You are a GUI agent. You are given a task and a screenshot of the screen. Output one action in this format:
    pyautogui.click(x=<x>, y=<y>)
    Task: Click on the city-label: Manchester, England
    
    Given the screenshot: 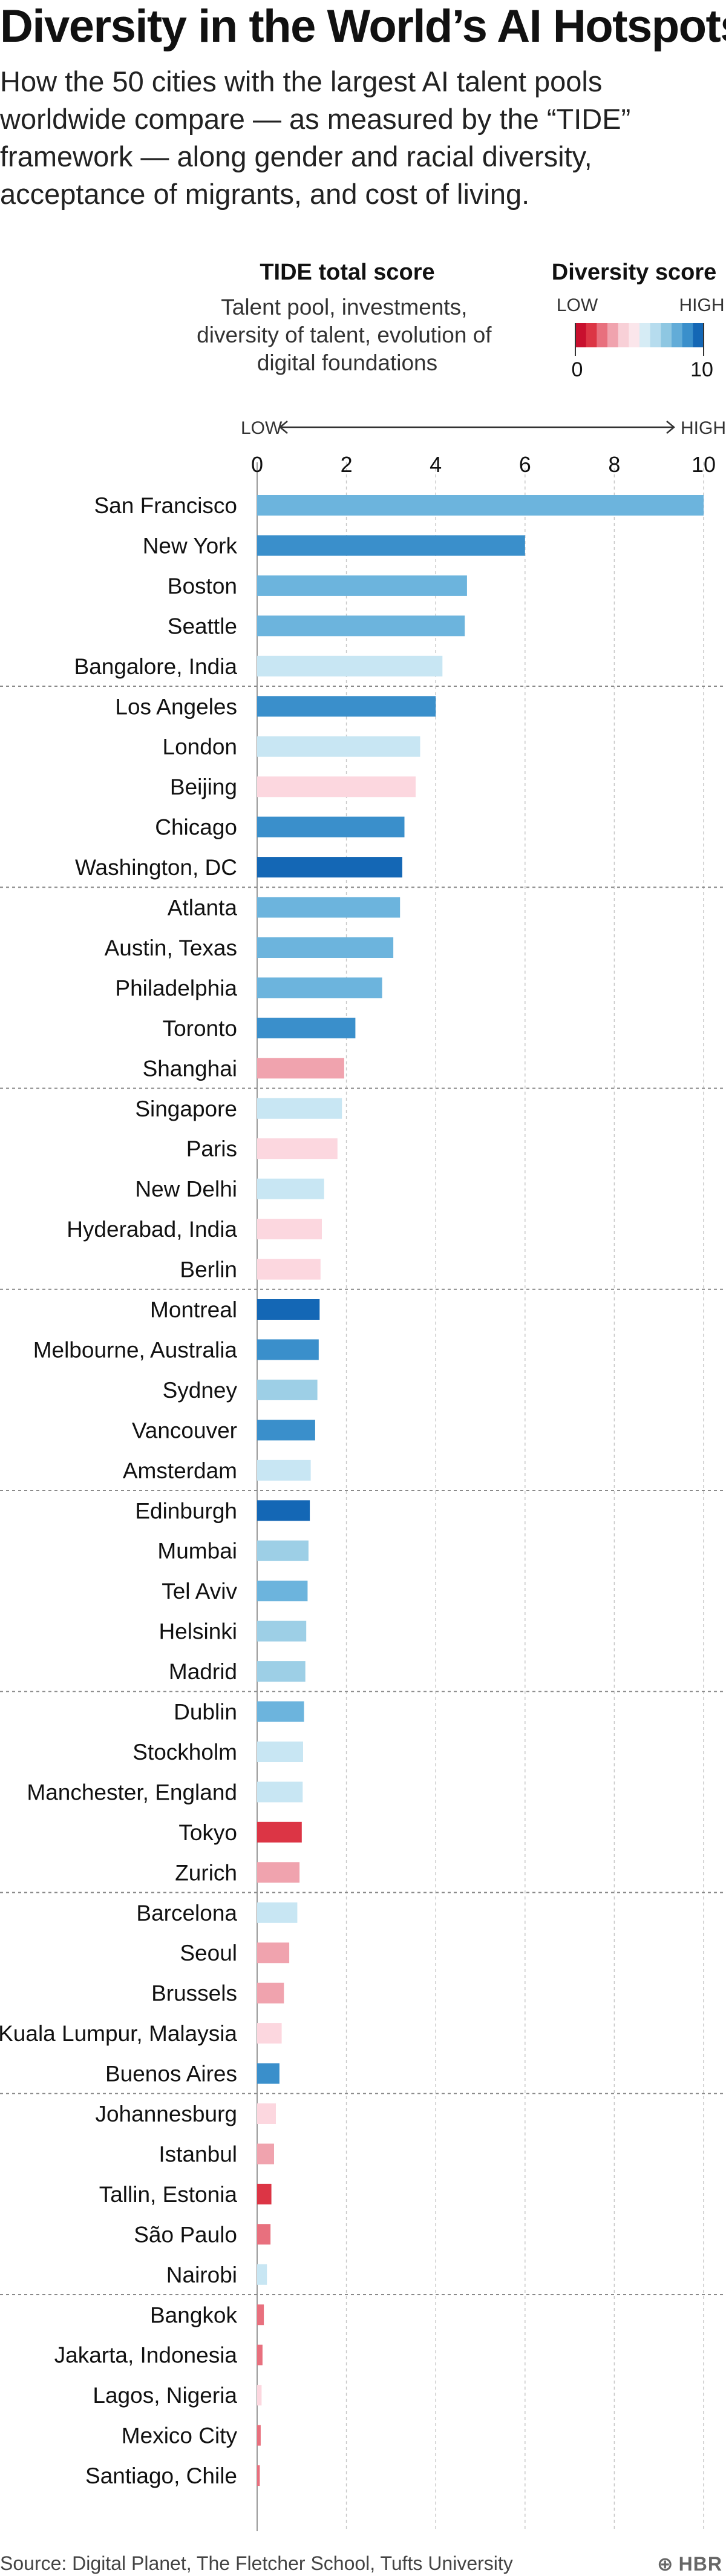 What is the action you would take?
    pyautogui.click(x=132, y=1792)
    